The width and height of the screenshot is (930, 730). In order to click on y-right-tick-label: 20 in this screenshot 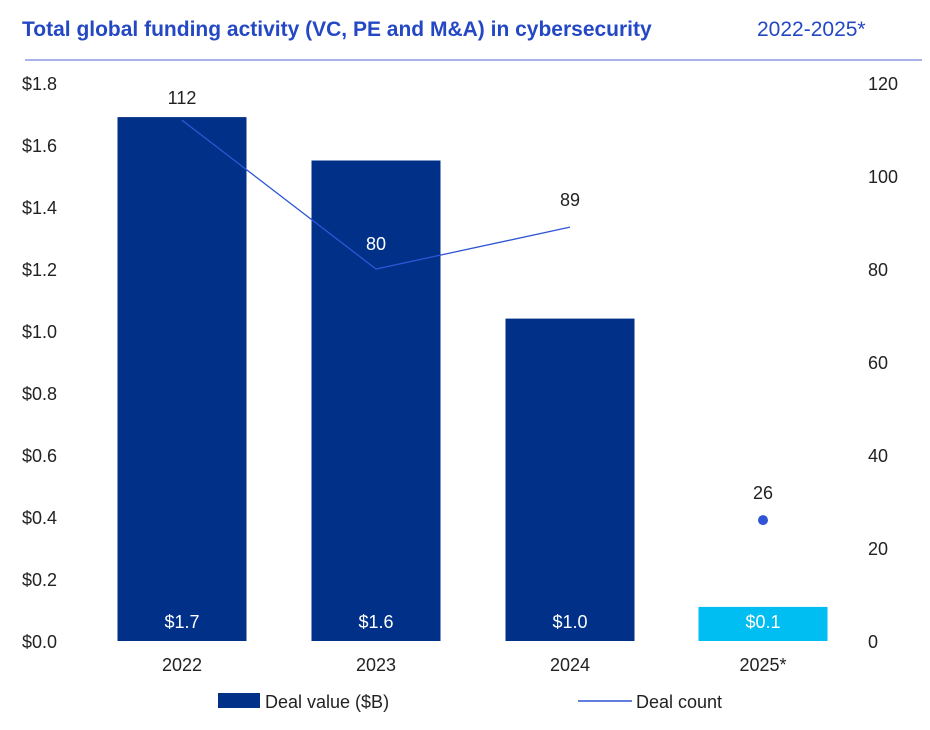, I will do `click(878, 549)`.